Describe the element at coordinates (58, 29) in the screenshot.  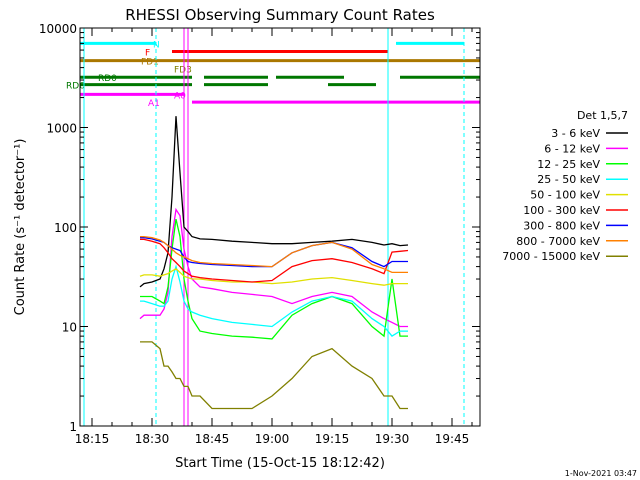
I see `y-tick-label: 10000` at that location.